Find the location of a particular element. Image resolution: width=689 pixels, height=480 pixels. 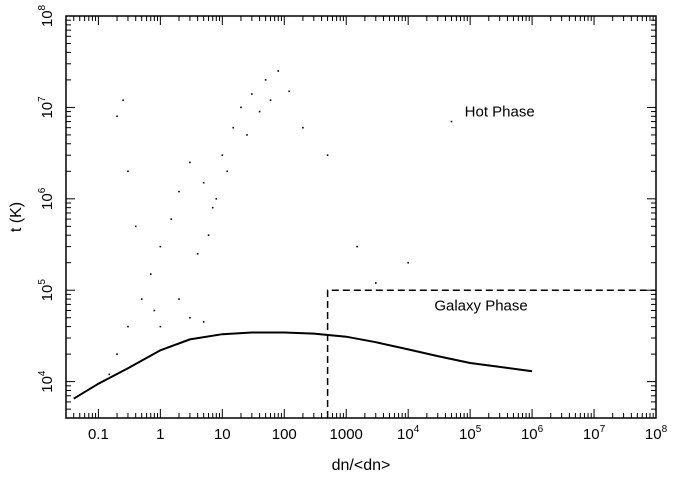

phase-label: Hot Phase is located at coordinates (500, 111).